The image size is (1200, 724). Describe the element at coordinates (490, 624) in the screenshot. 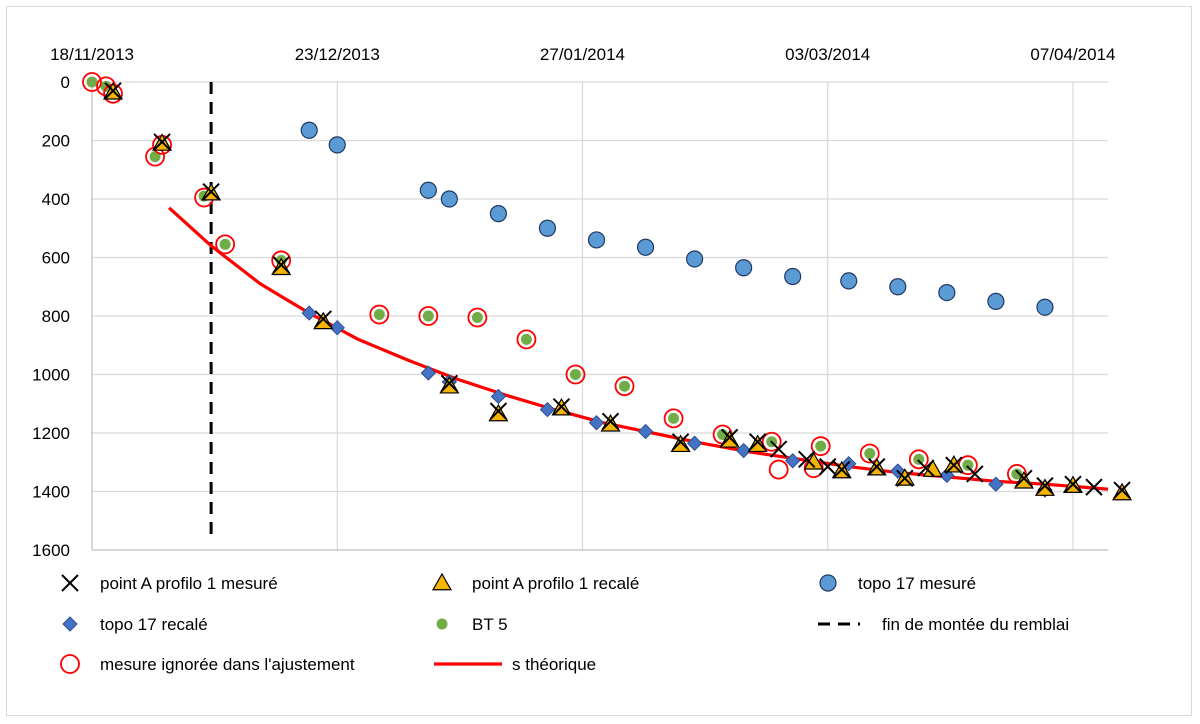

I see `legend-label: BT 5` at that location.